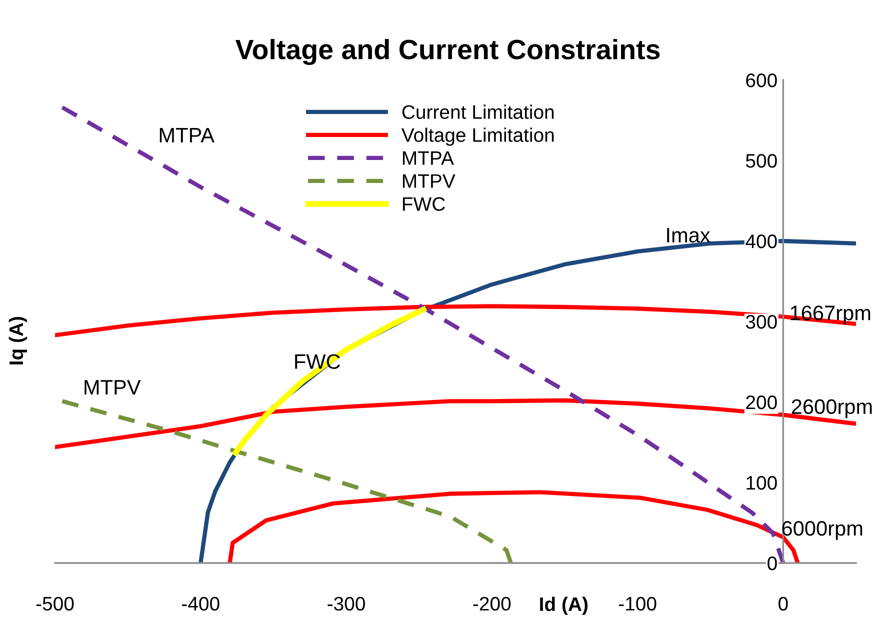 The image size is (887, 620). What do you see at coordinates (477, 137) in the screenshot?
I see `legend-label: Voltage Limitation` at bounding box center [477, 137].